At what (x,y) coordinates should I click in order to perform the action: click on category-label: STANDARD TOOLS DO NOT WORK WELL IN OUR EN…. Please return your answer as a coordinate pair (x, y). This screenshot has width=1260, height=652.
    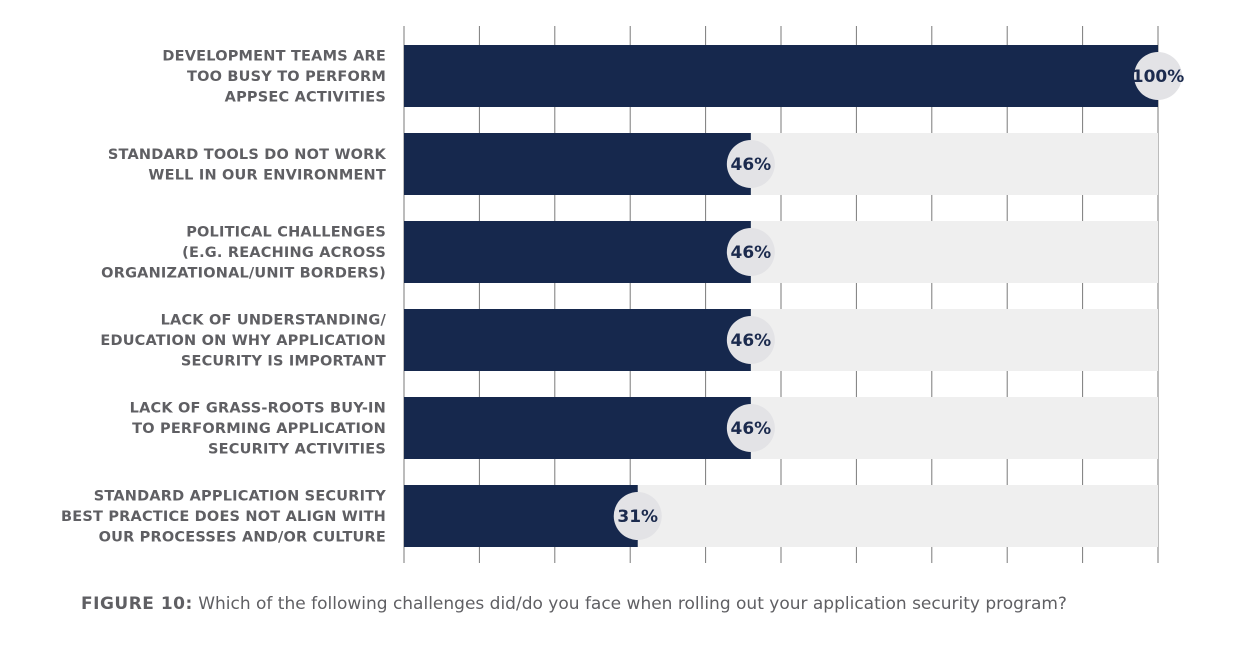
    Looking at the image, I should click on (247, 165).